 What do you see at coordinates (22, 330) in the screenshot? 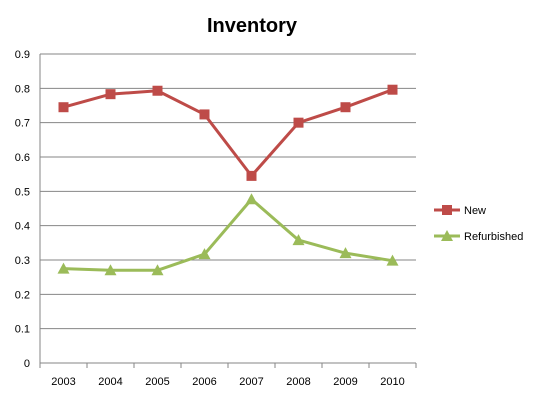
I see `y-tick-label: 0.1` at bounding box center [22, 330].